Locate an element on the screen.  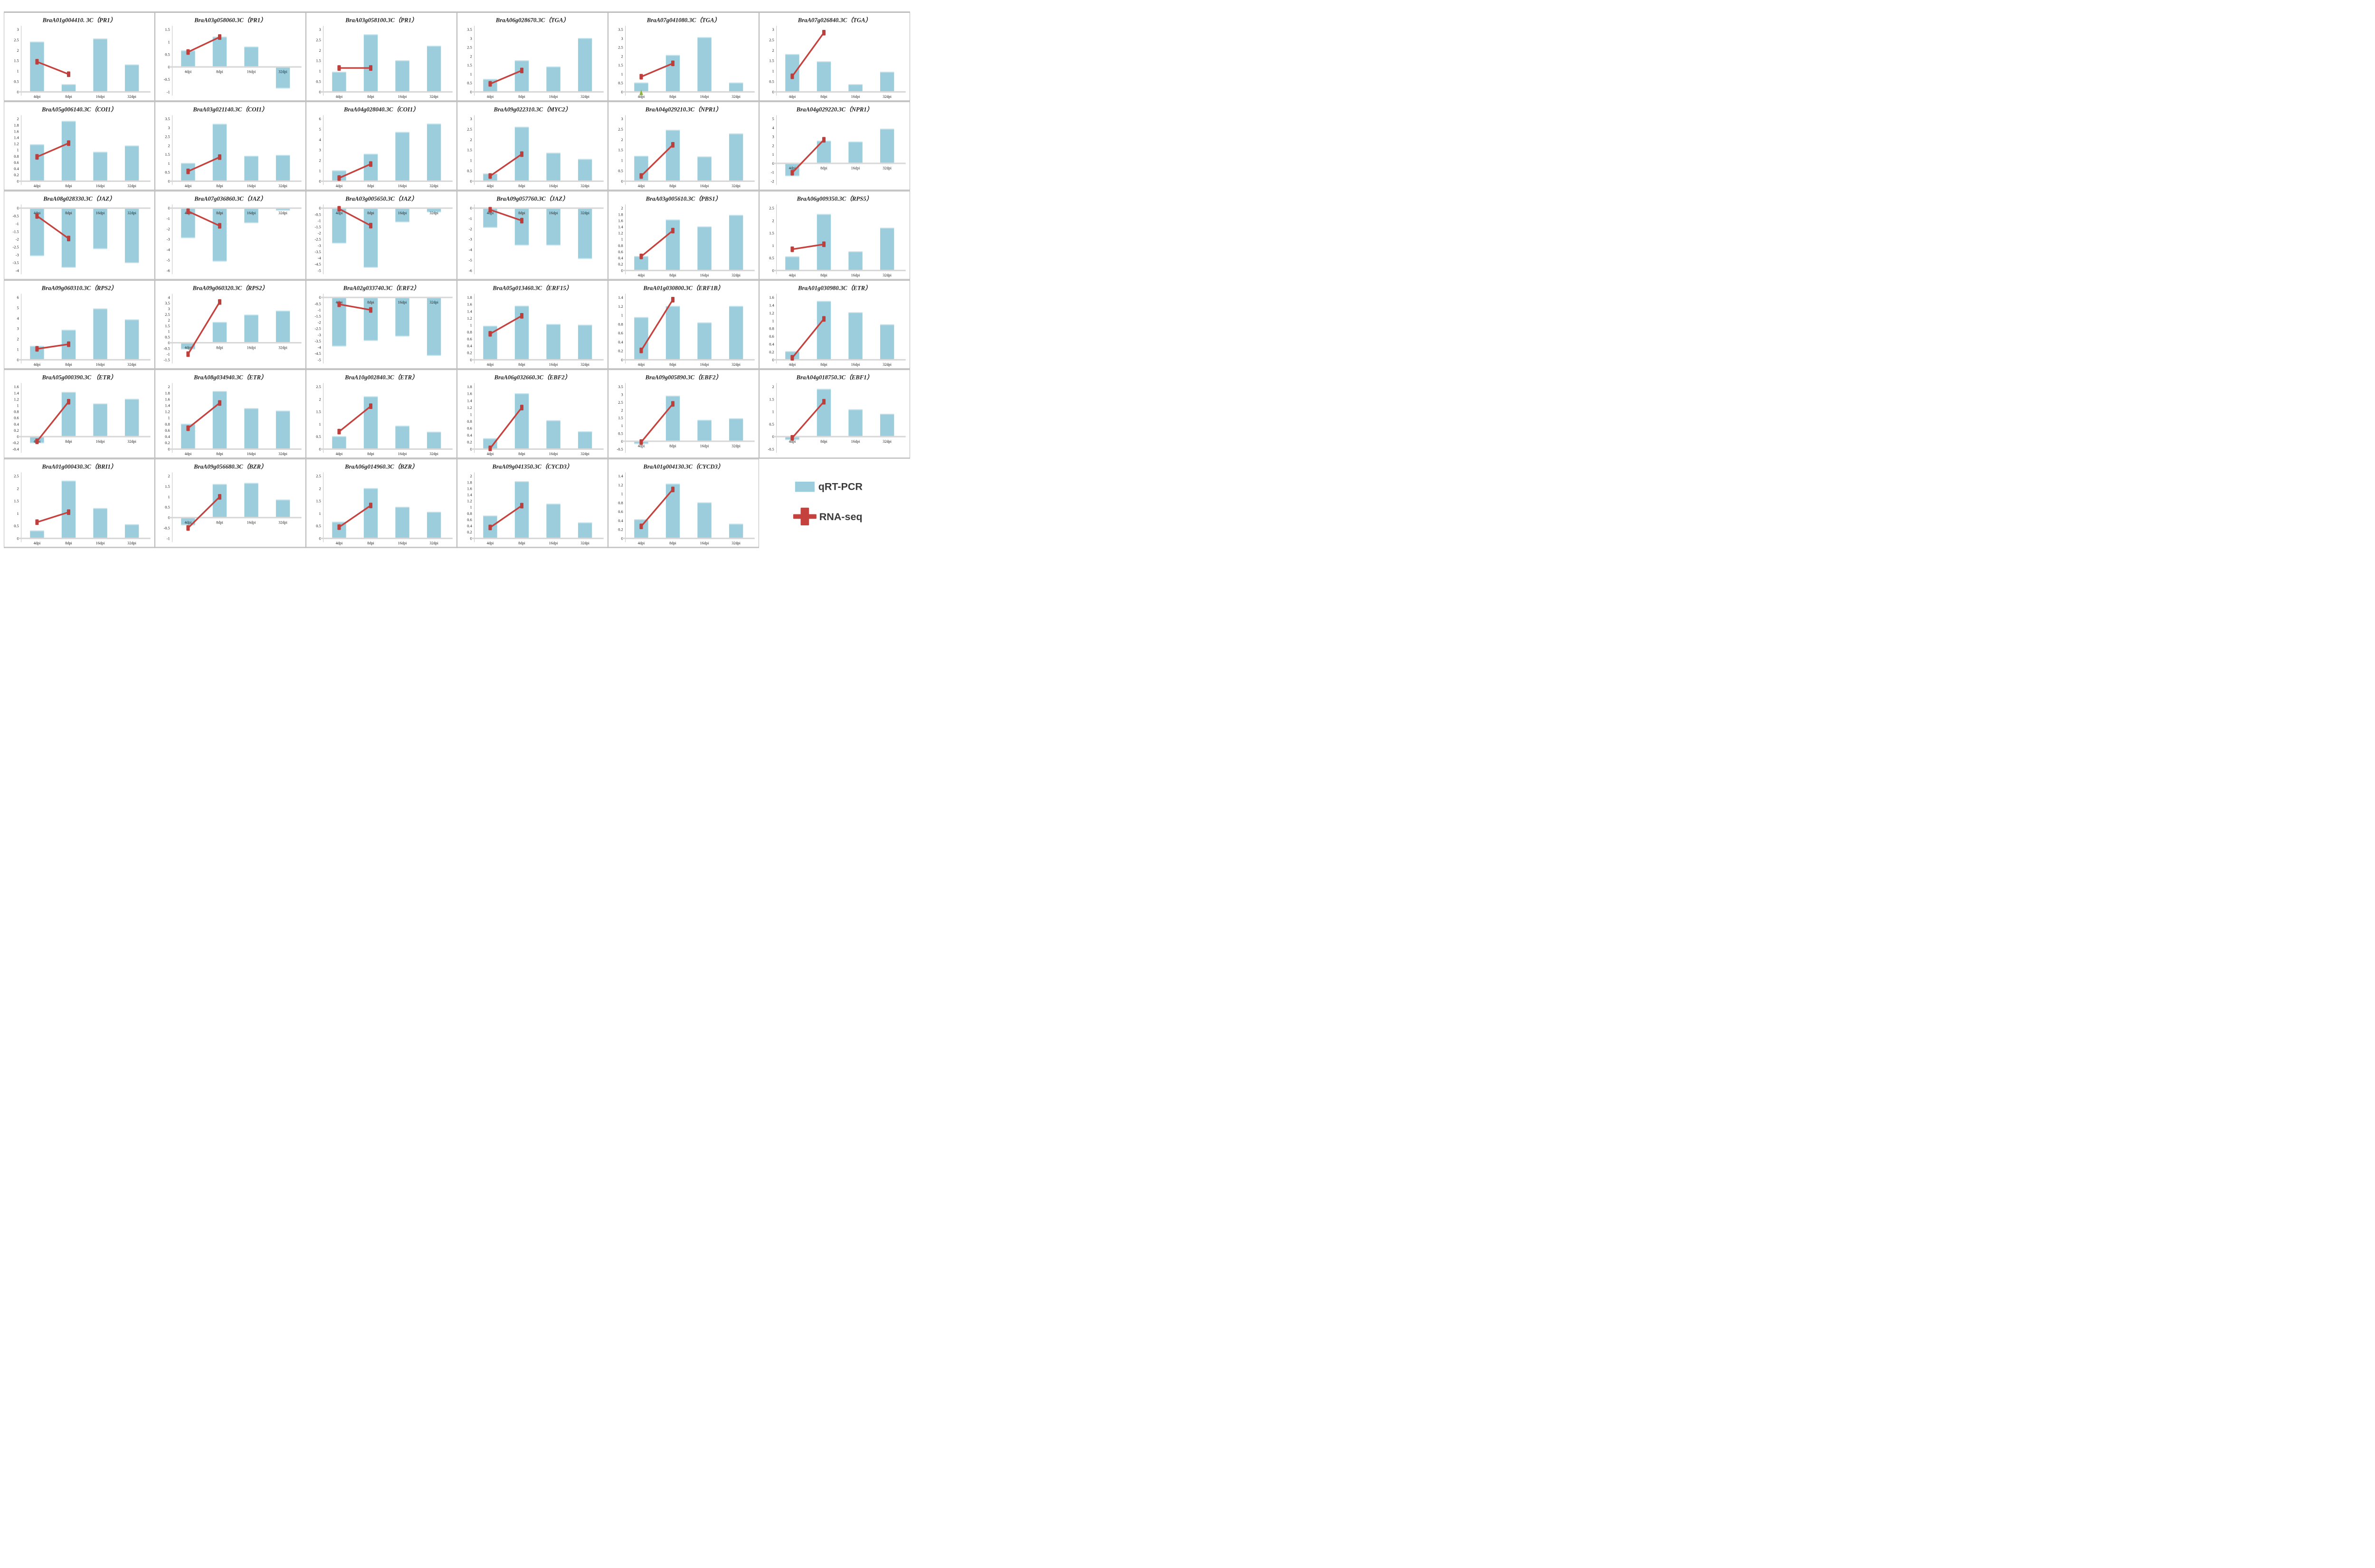
green-triangle-marker is located at coordinates (641, 92).